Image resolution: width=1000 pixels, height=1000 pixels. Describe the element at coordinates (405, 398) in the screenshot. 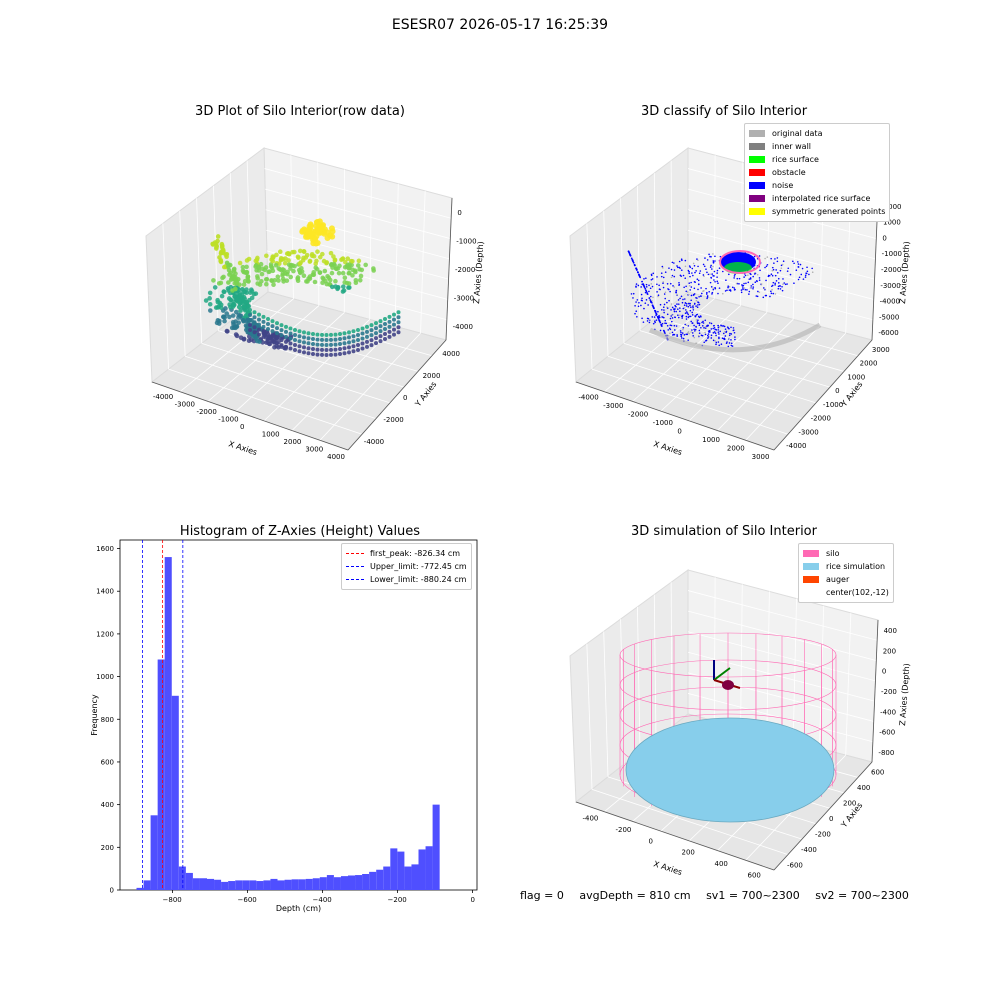

I see `plot1-y-tick-label: 0` at that location.